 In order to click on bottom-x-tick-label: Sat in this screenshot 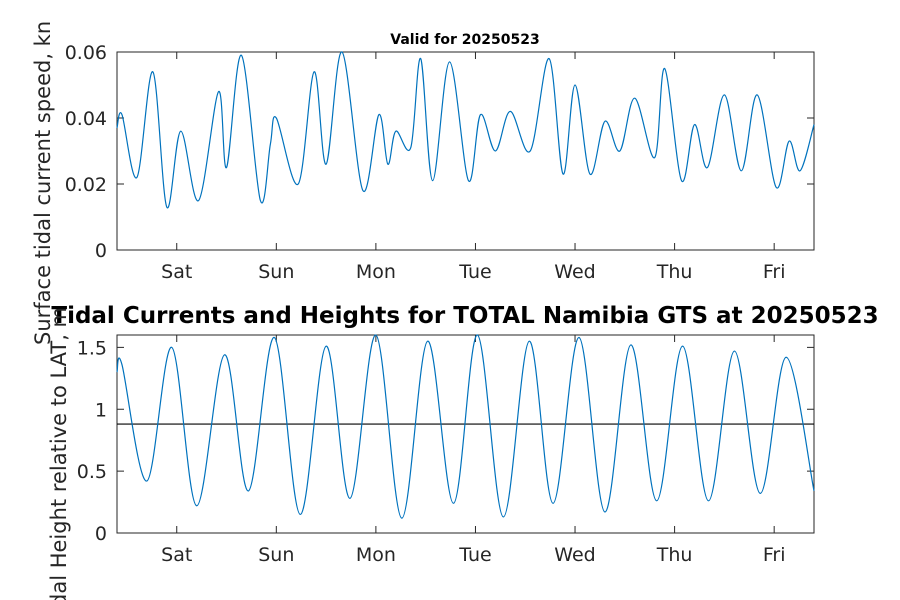, I will do `click(176, 555)`.